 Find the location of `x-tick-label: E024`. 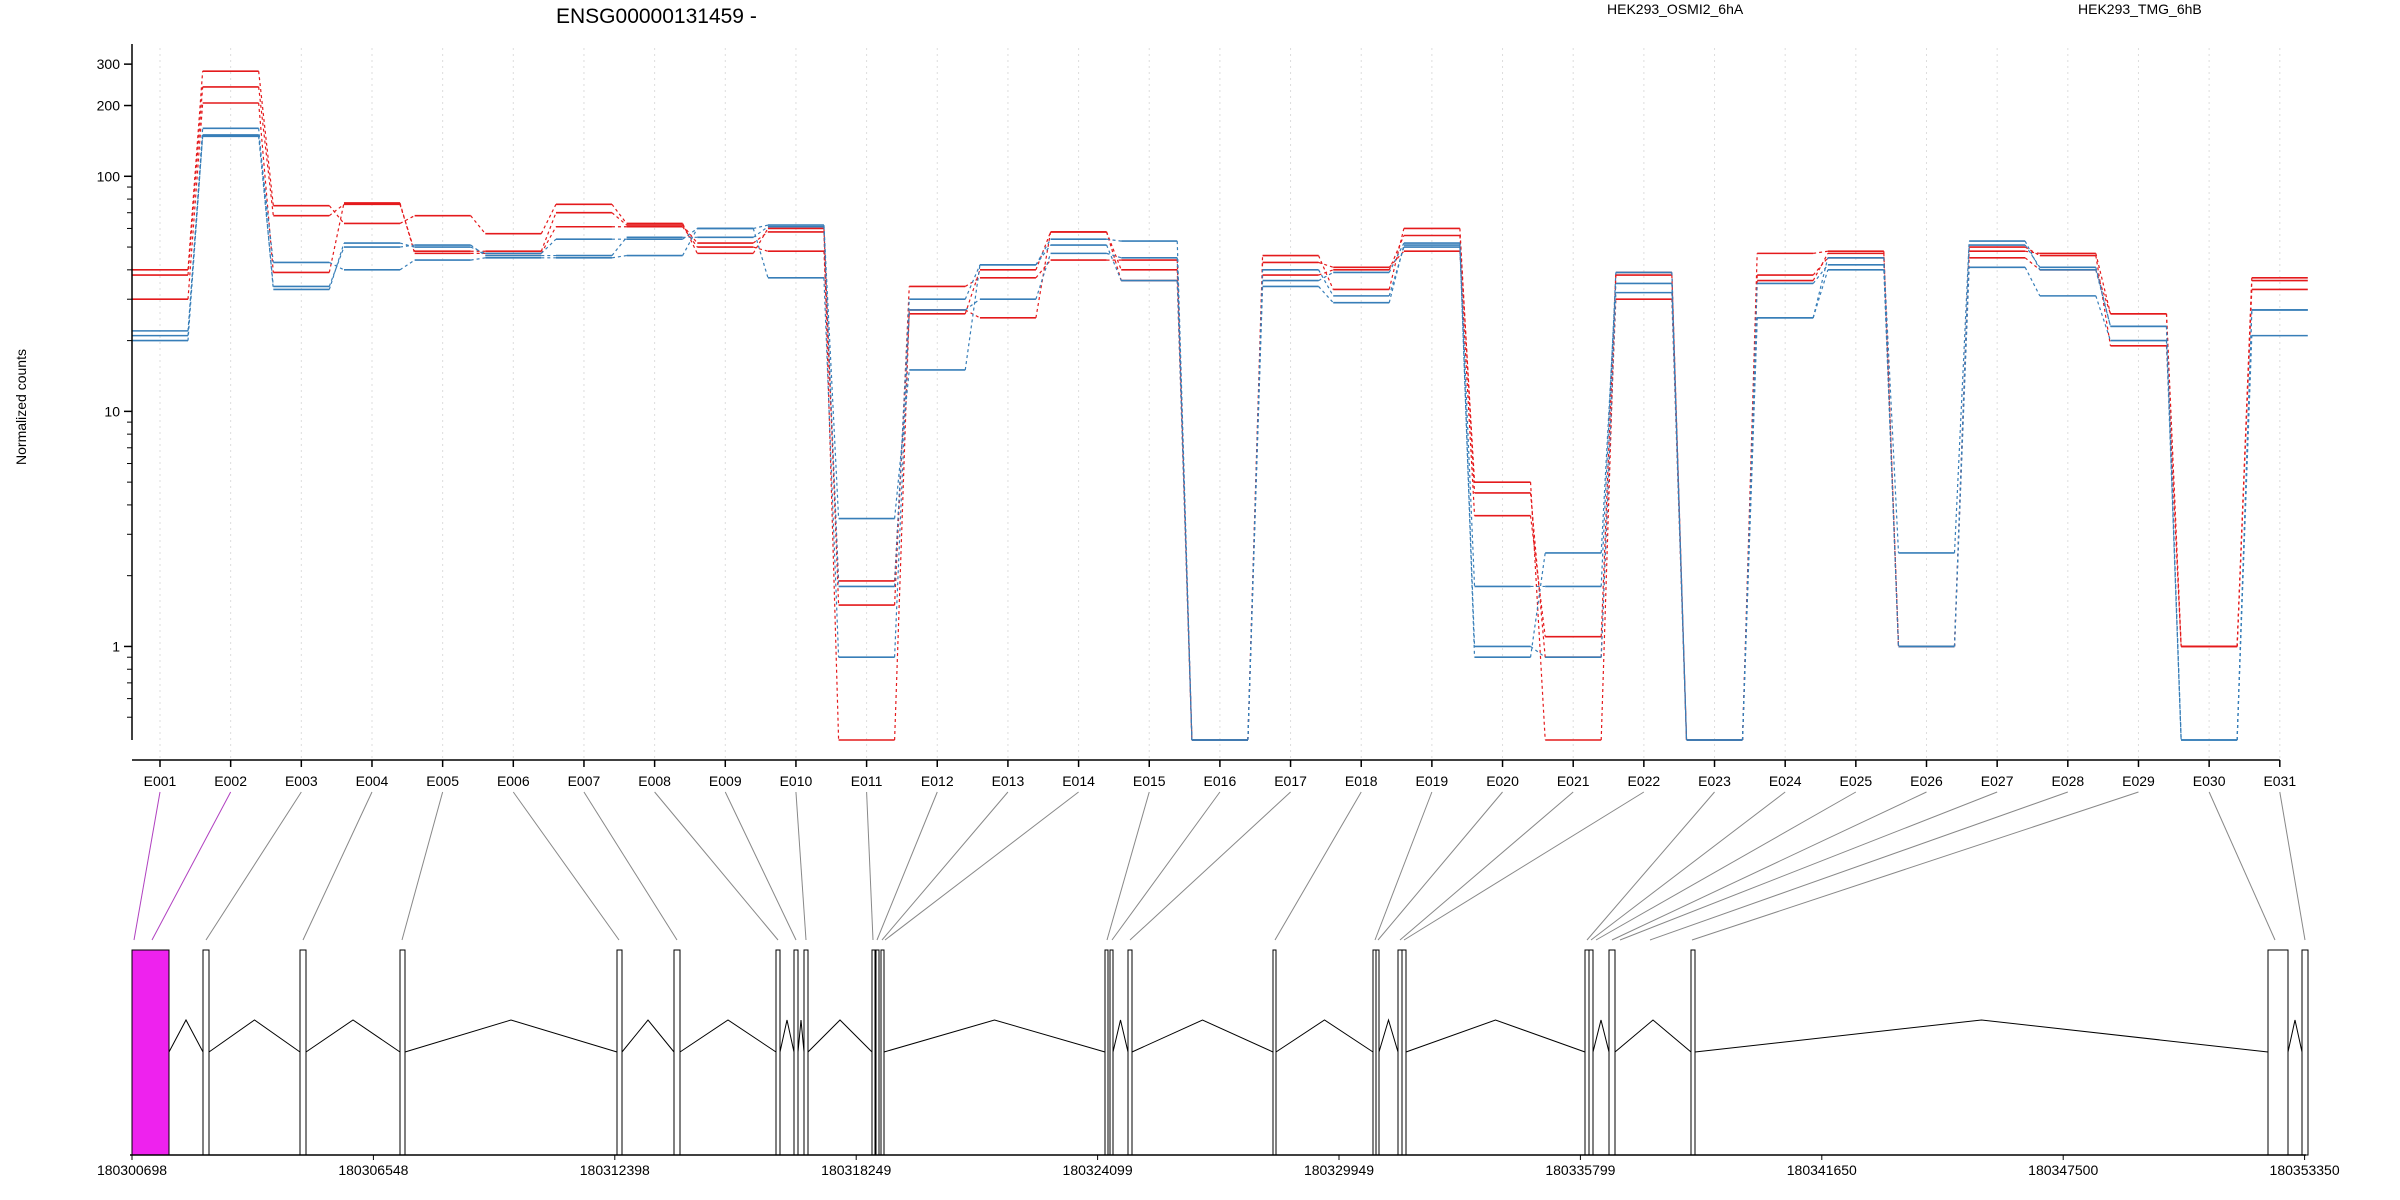

x-tick-label: E024 is located at coordinates (1785, 781).